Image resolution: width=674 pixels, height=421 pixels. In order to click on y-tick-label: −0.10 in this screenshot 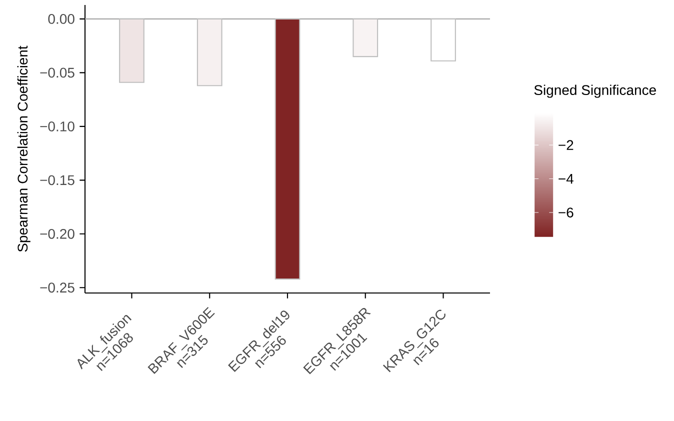, I will do `click(57, 126)`.